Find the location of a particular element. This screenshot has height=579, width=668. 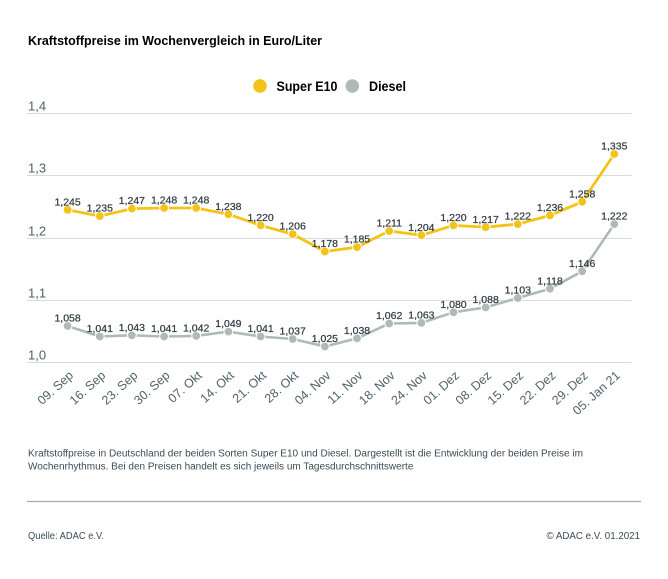

svg-text: 1,2 is located at coordinates (37, 231).